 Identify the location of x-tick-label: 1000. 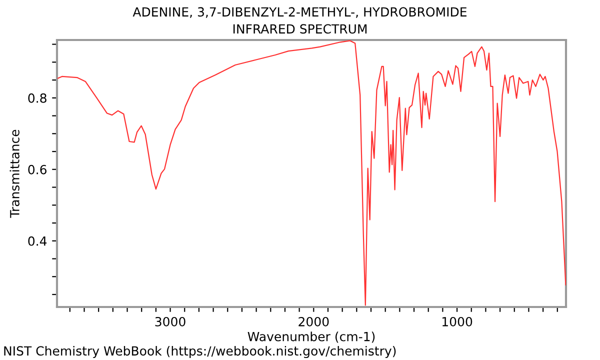
(457, 321).